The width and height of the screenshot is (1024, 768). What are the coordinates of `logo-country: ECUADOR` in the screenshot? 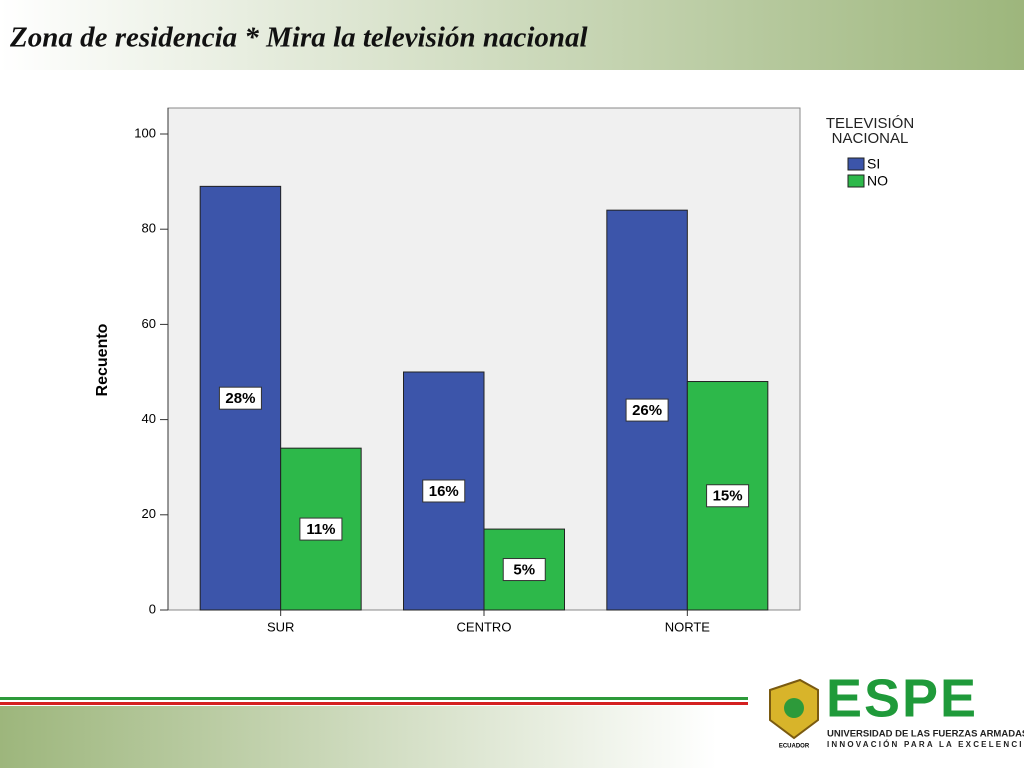 It's located at (794, 747).